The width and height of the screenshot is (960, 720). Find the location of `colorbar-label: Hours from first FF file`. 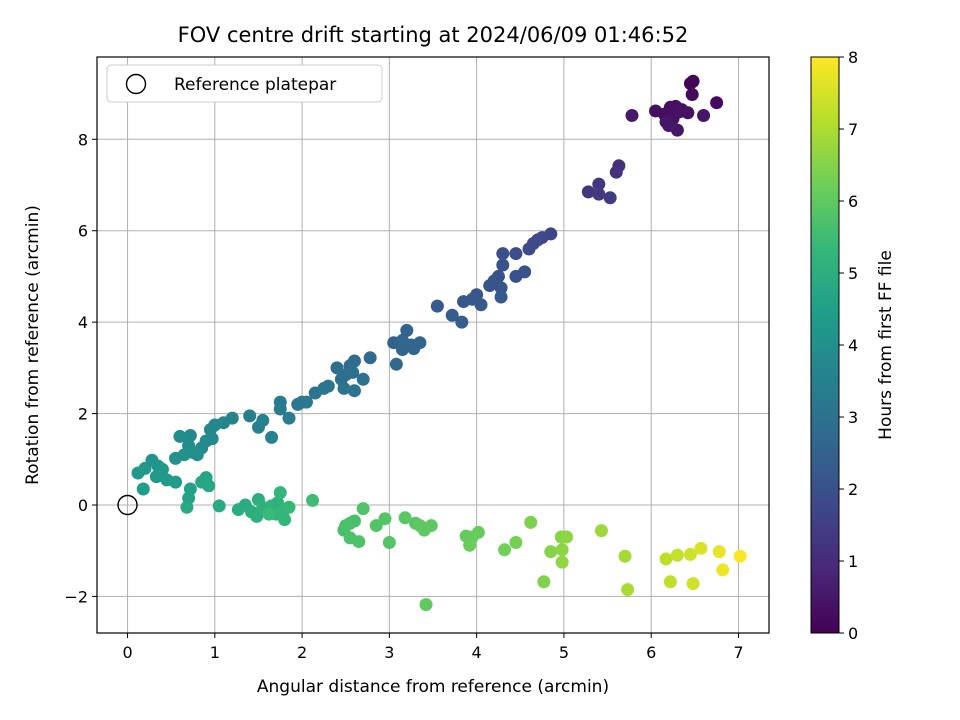

colorbar-label: Hours from first FF file is located at coordinates (886, 345).